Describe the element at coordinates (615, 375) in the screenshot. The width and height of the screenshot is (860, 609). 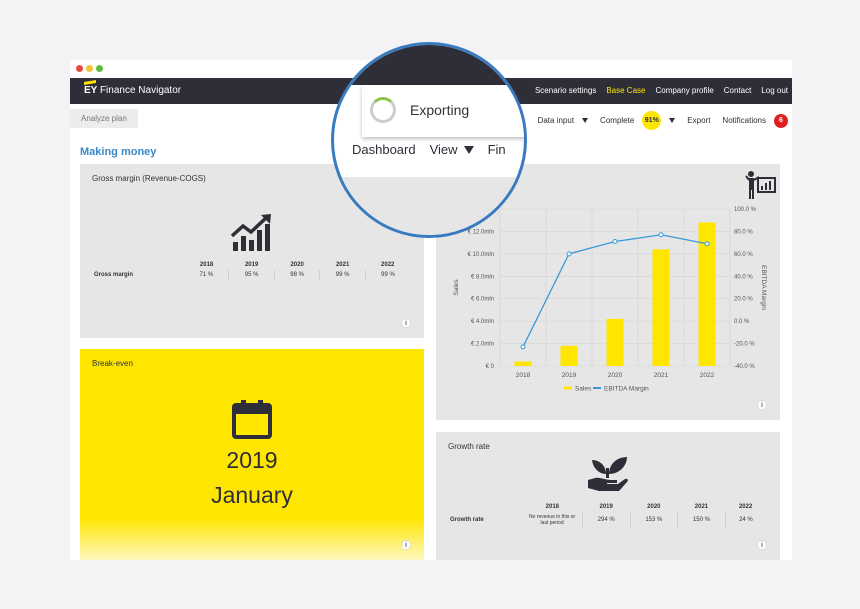
I see `x-tick-label: 2020` at that location.